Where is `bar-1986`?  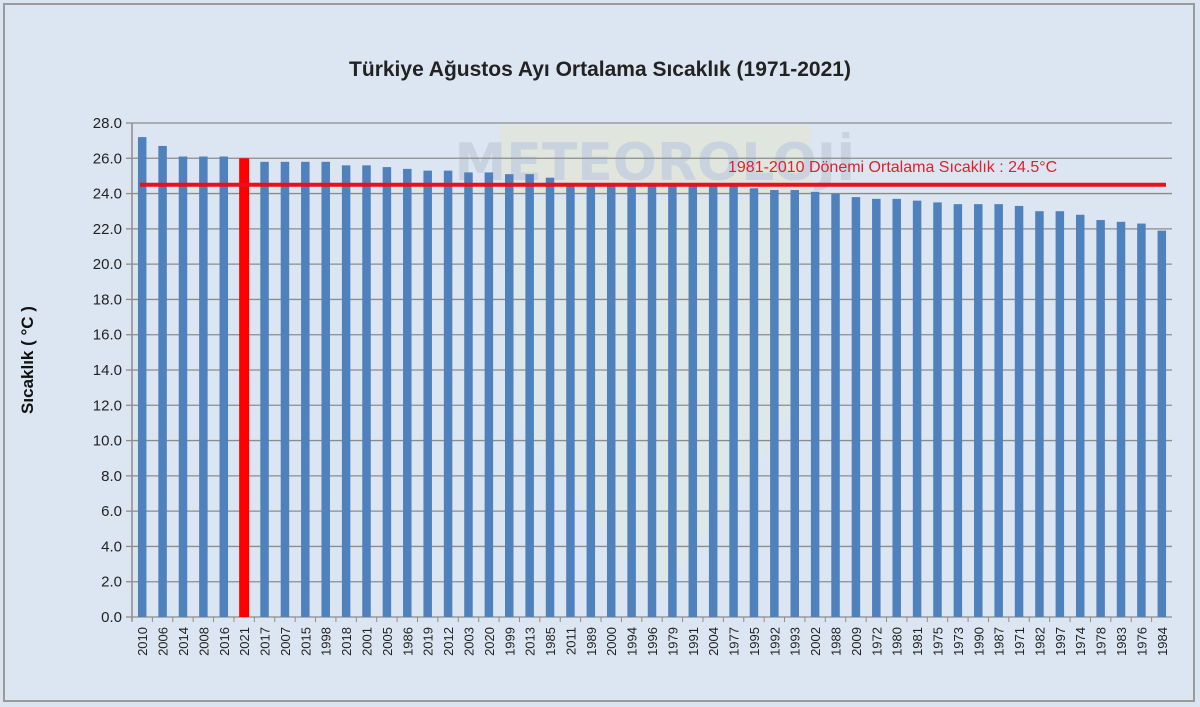 bar-1986 is located at coordinates (407, 392).